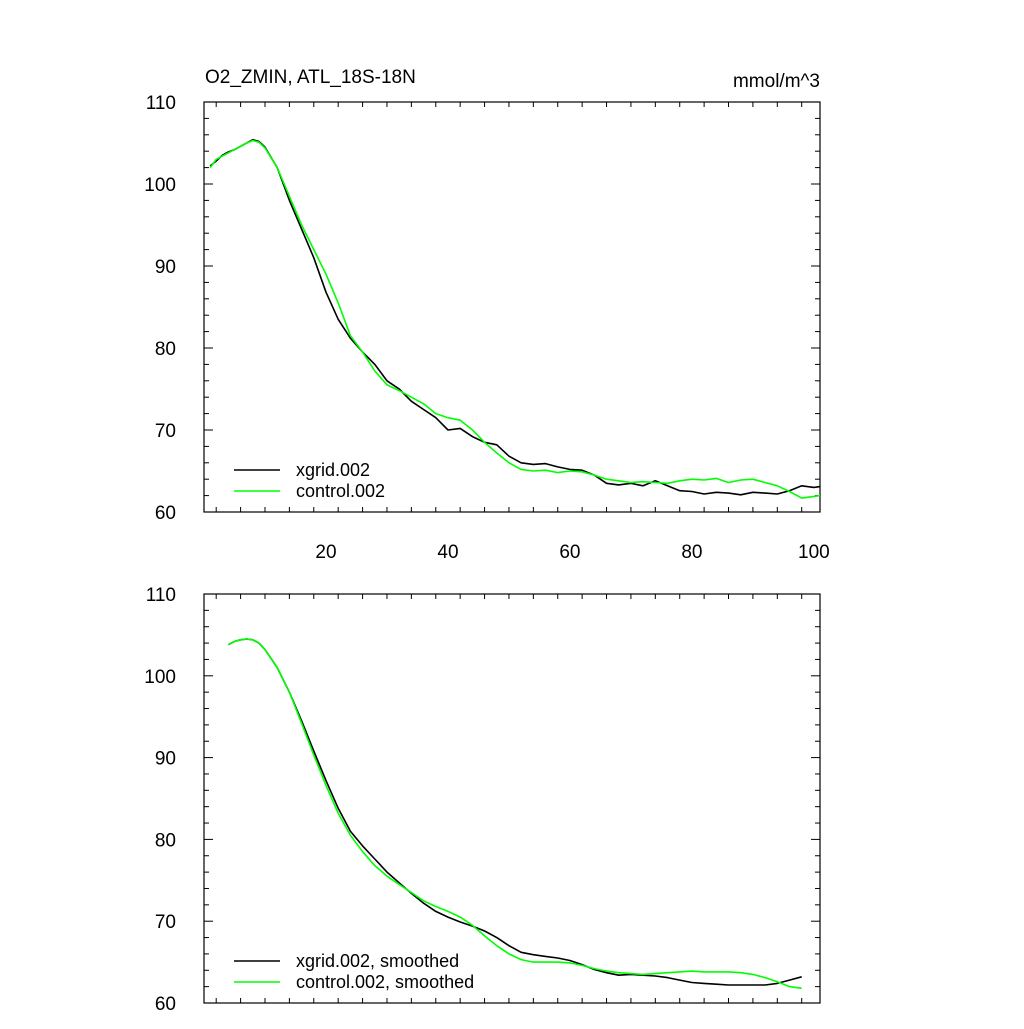  I want to click on x-tick-label: 40, so click(447, 552).